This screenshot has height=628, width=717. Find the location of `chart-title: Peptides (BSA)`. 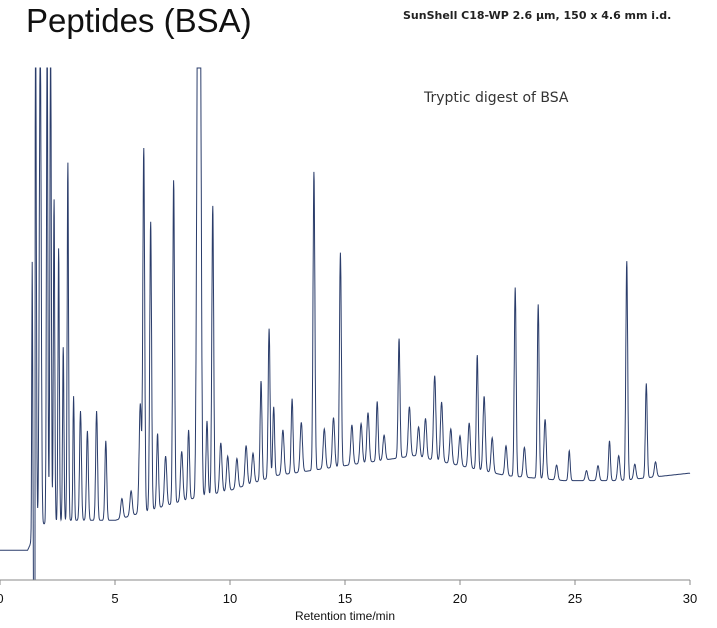

chart-title: Peptides (BSA) is located at coordinates (139, 20).